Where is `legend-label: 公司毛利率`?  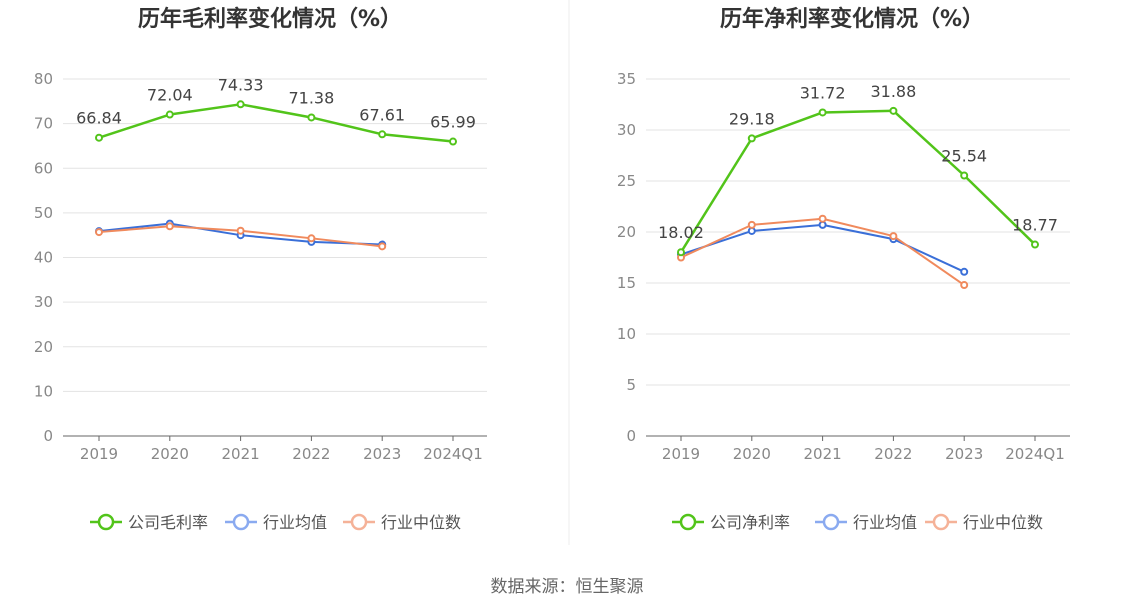
legend-label: 公司毛利率 is located at coordinates (168, 522).